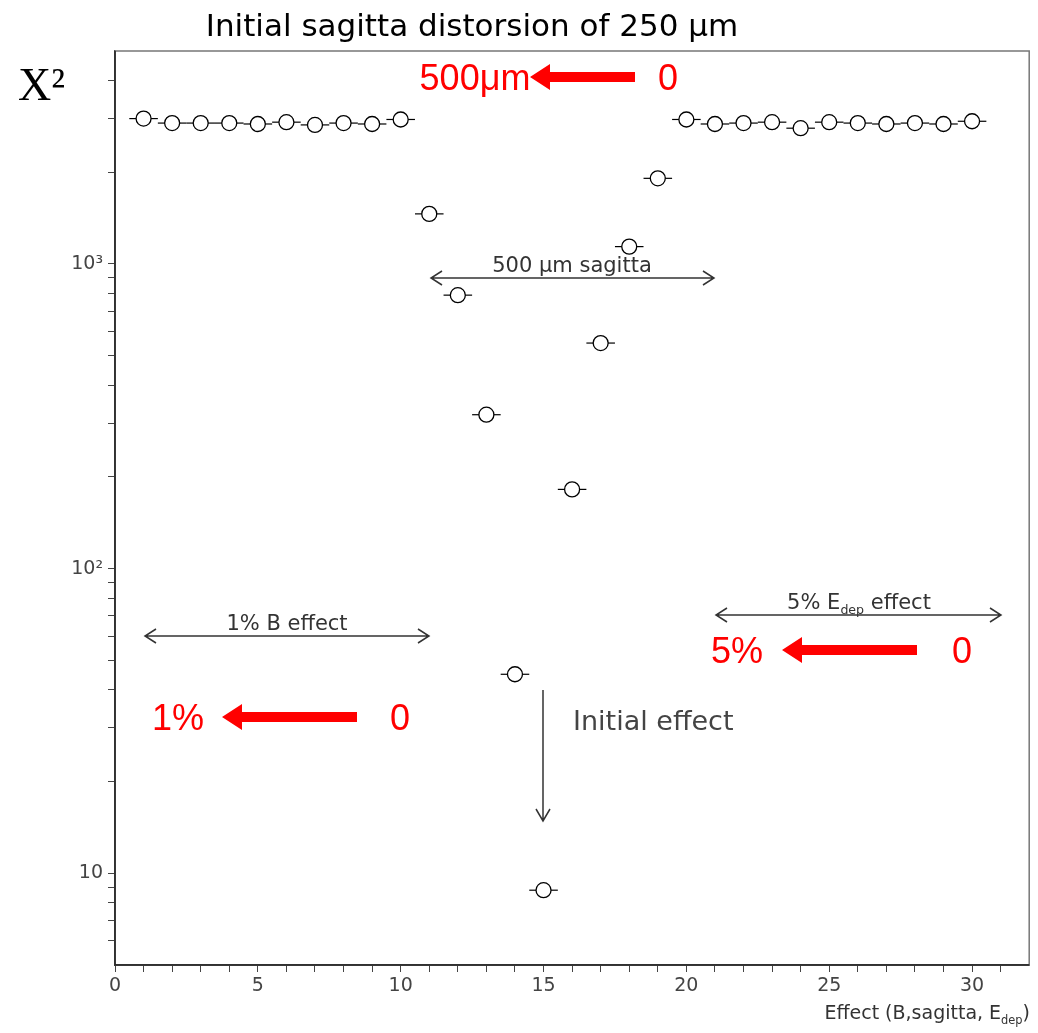 The height and width of the screenshot is (1033, 1038). I want to click on y-tick-label: 10³, so click(87, 261).